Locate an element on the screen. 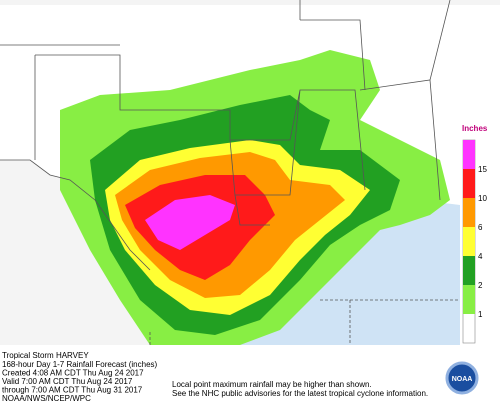 This screenshot has height=401, width=500. info-line: Valid 7:00 AM CDT Thu Aug 24 2017 is located at coordinates (67, 381).